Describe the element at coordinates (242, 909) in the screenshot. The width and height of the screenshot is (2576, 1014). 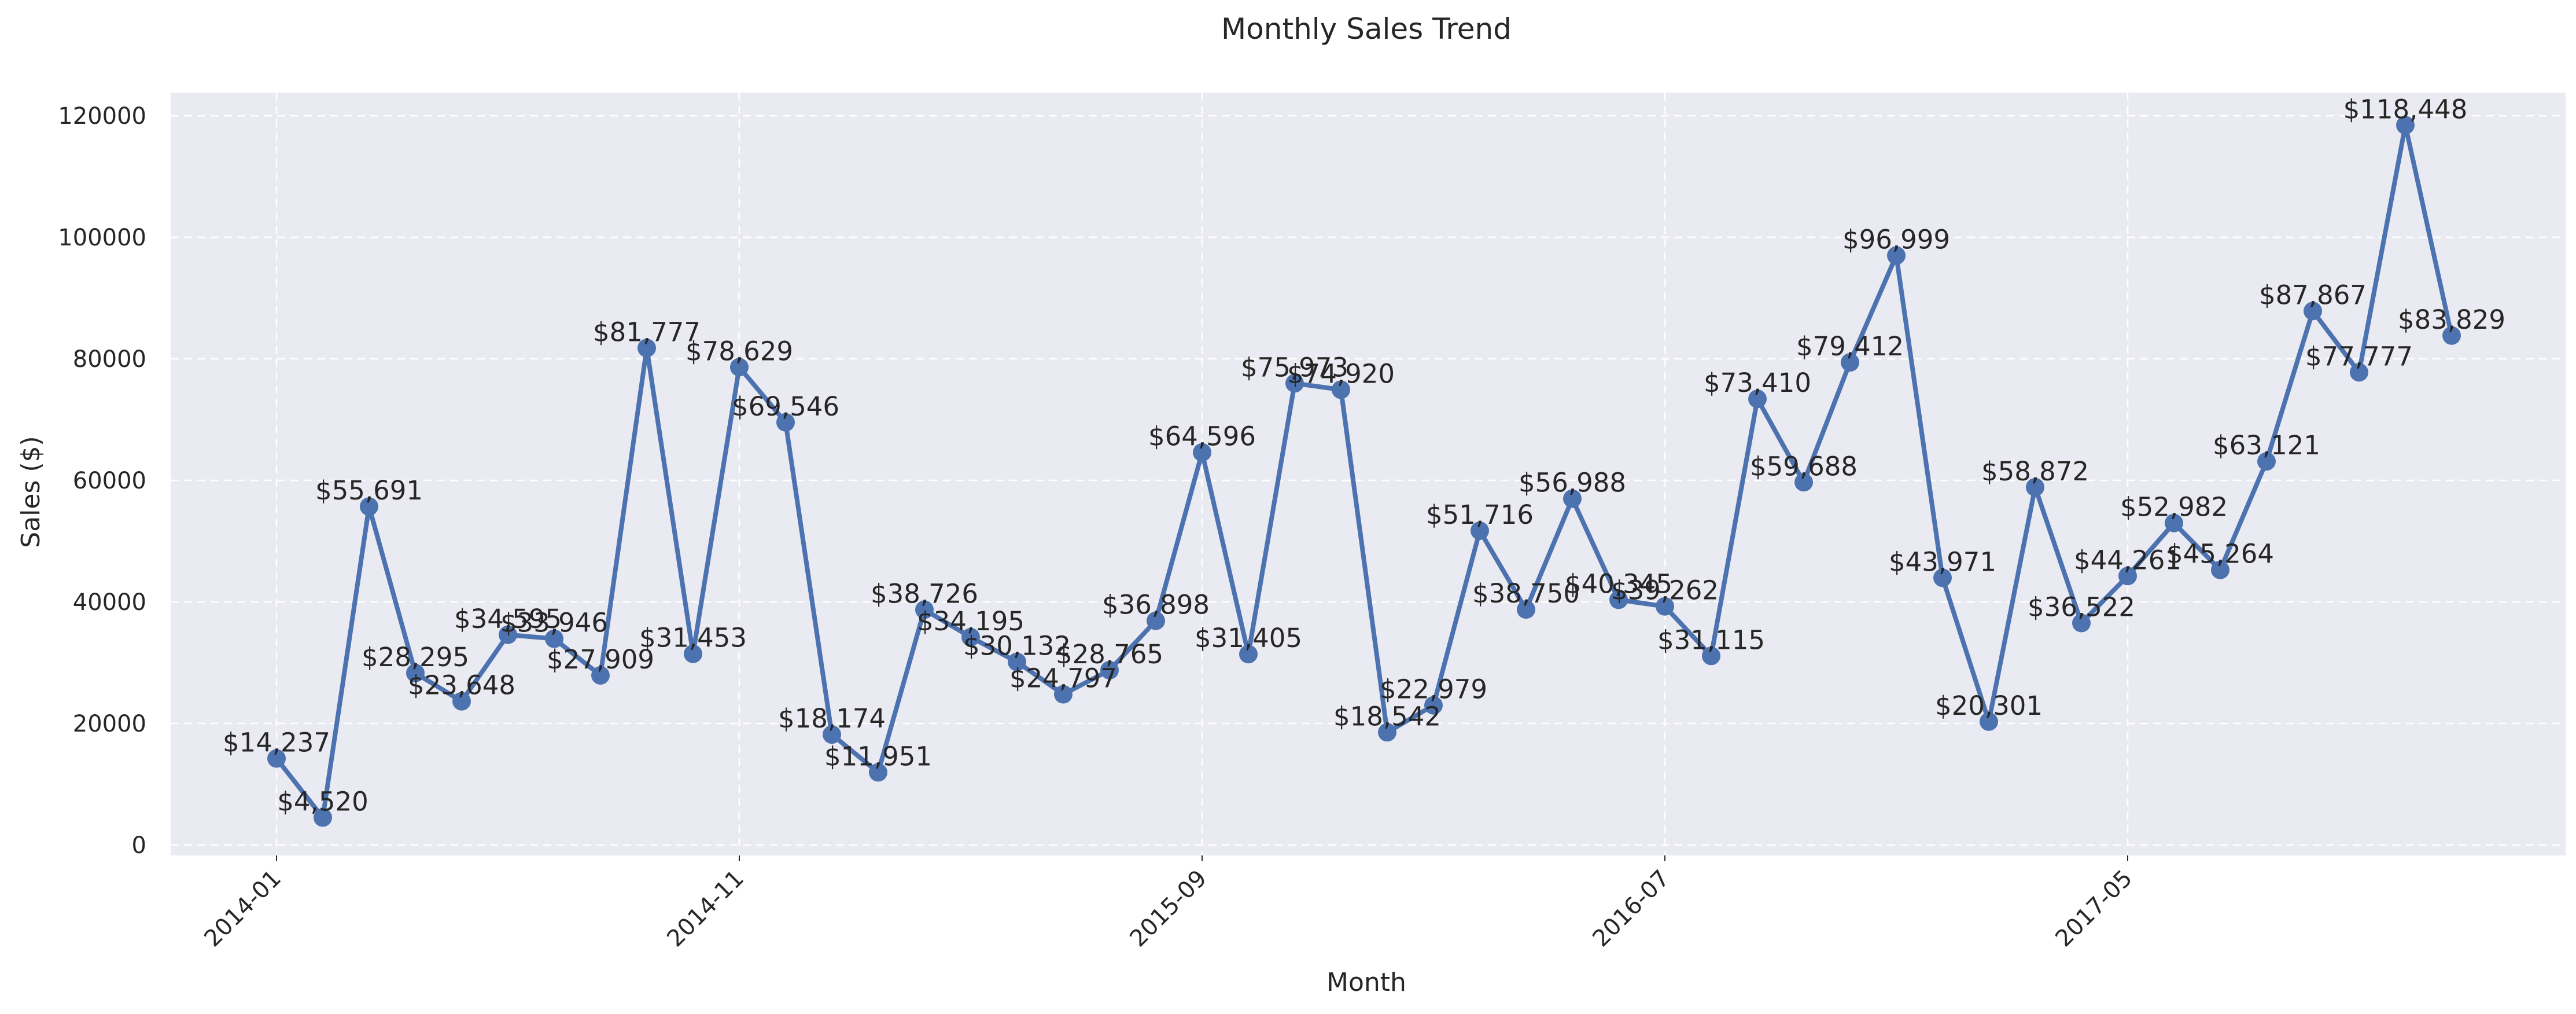
I see `x-tick-label: 2014-01` at that location.